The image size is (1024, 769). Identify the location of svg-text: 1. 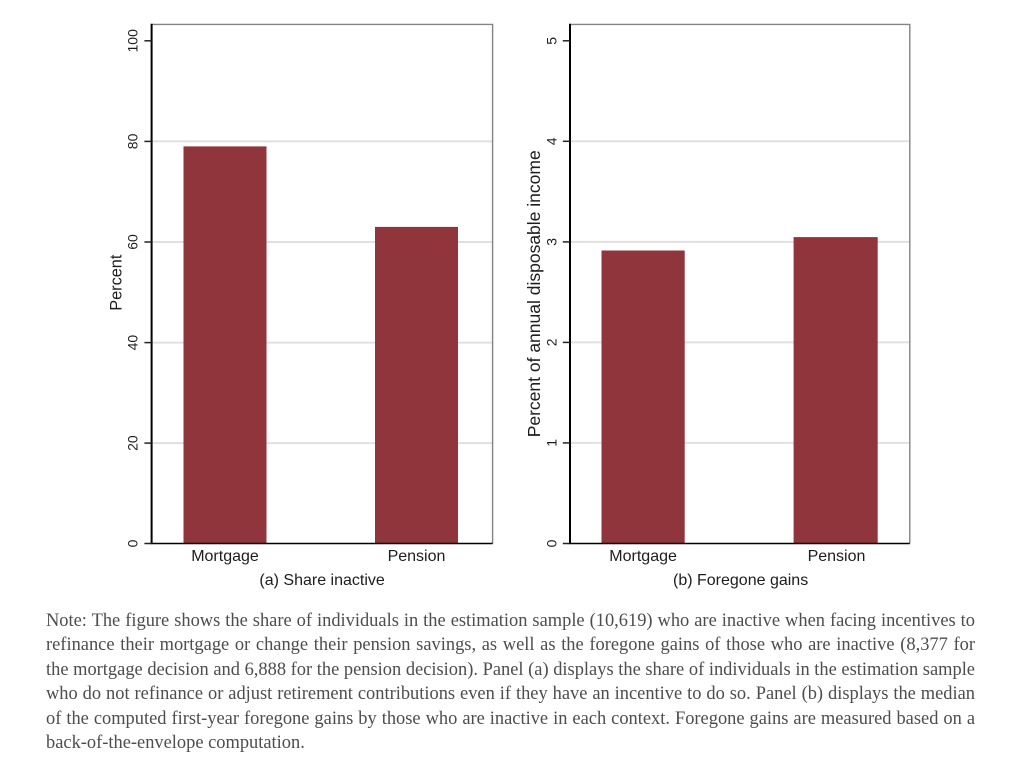
(552, 443).